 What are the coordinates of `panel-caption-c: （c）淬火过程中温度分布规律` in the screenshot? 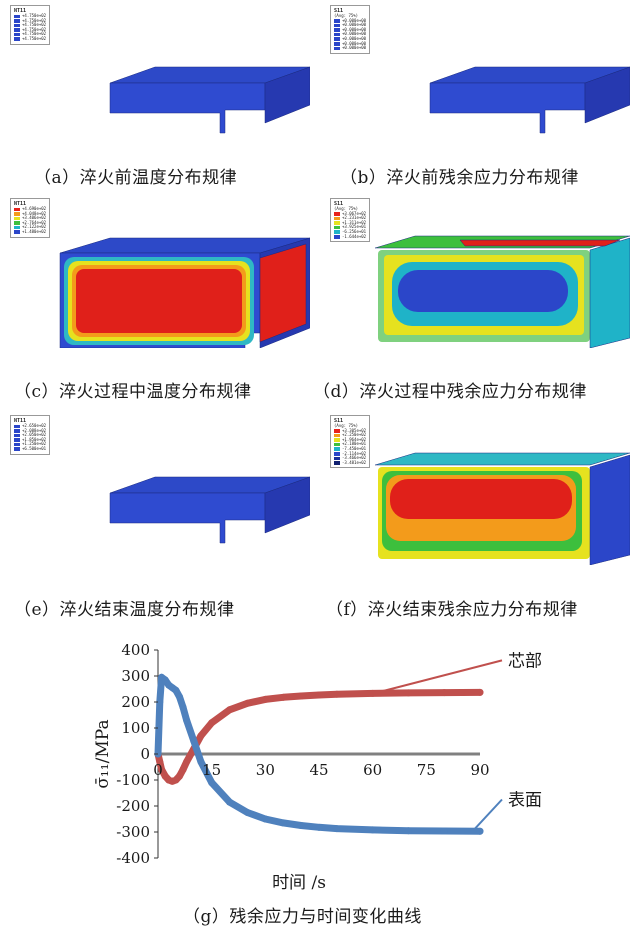 It's located at (133, 392).